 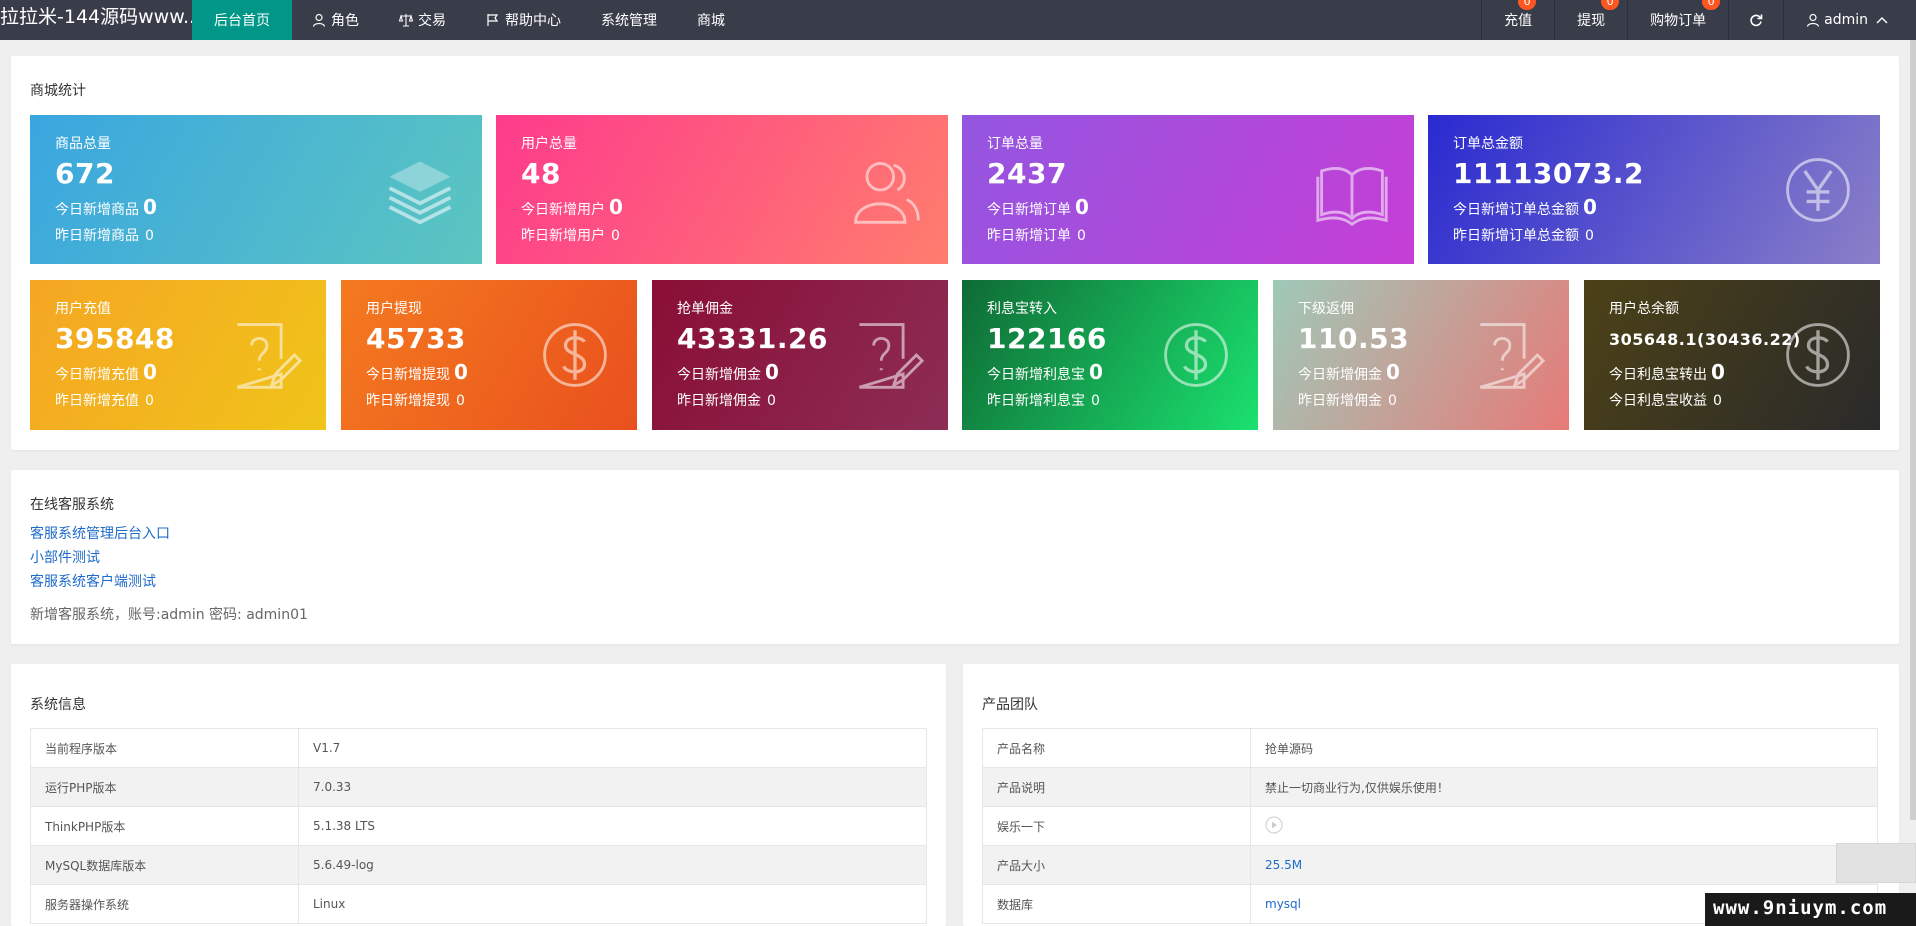 I want to click on stat-yesterday: 昨日新增用户 0, so click(x=570, y=235).